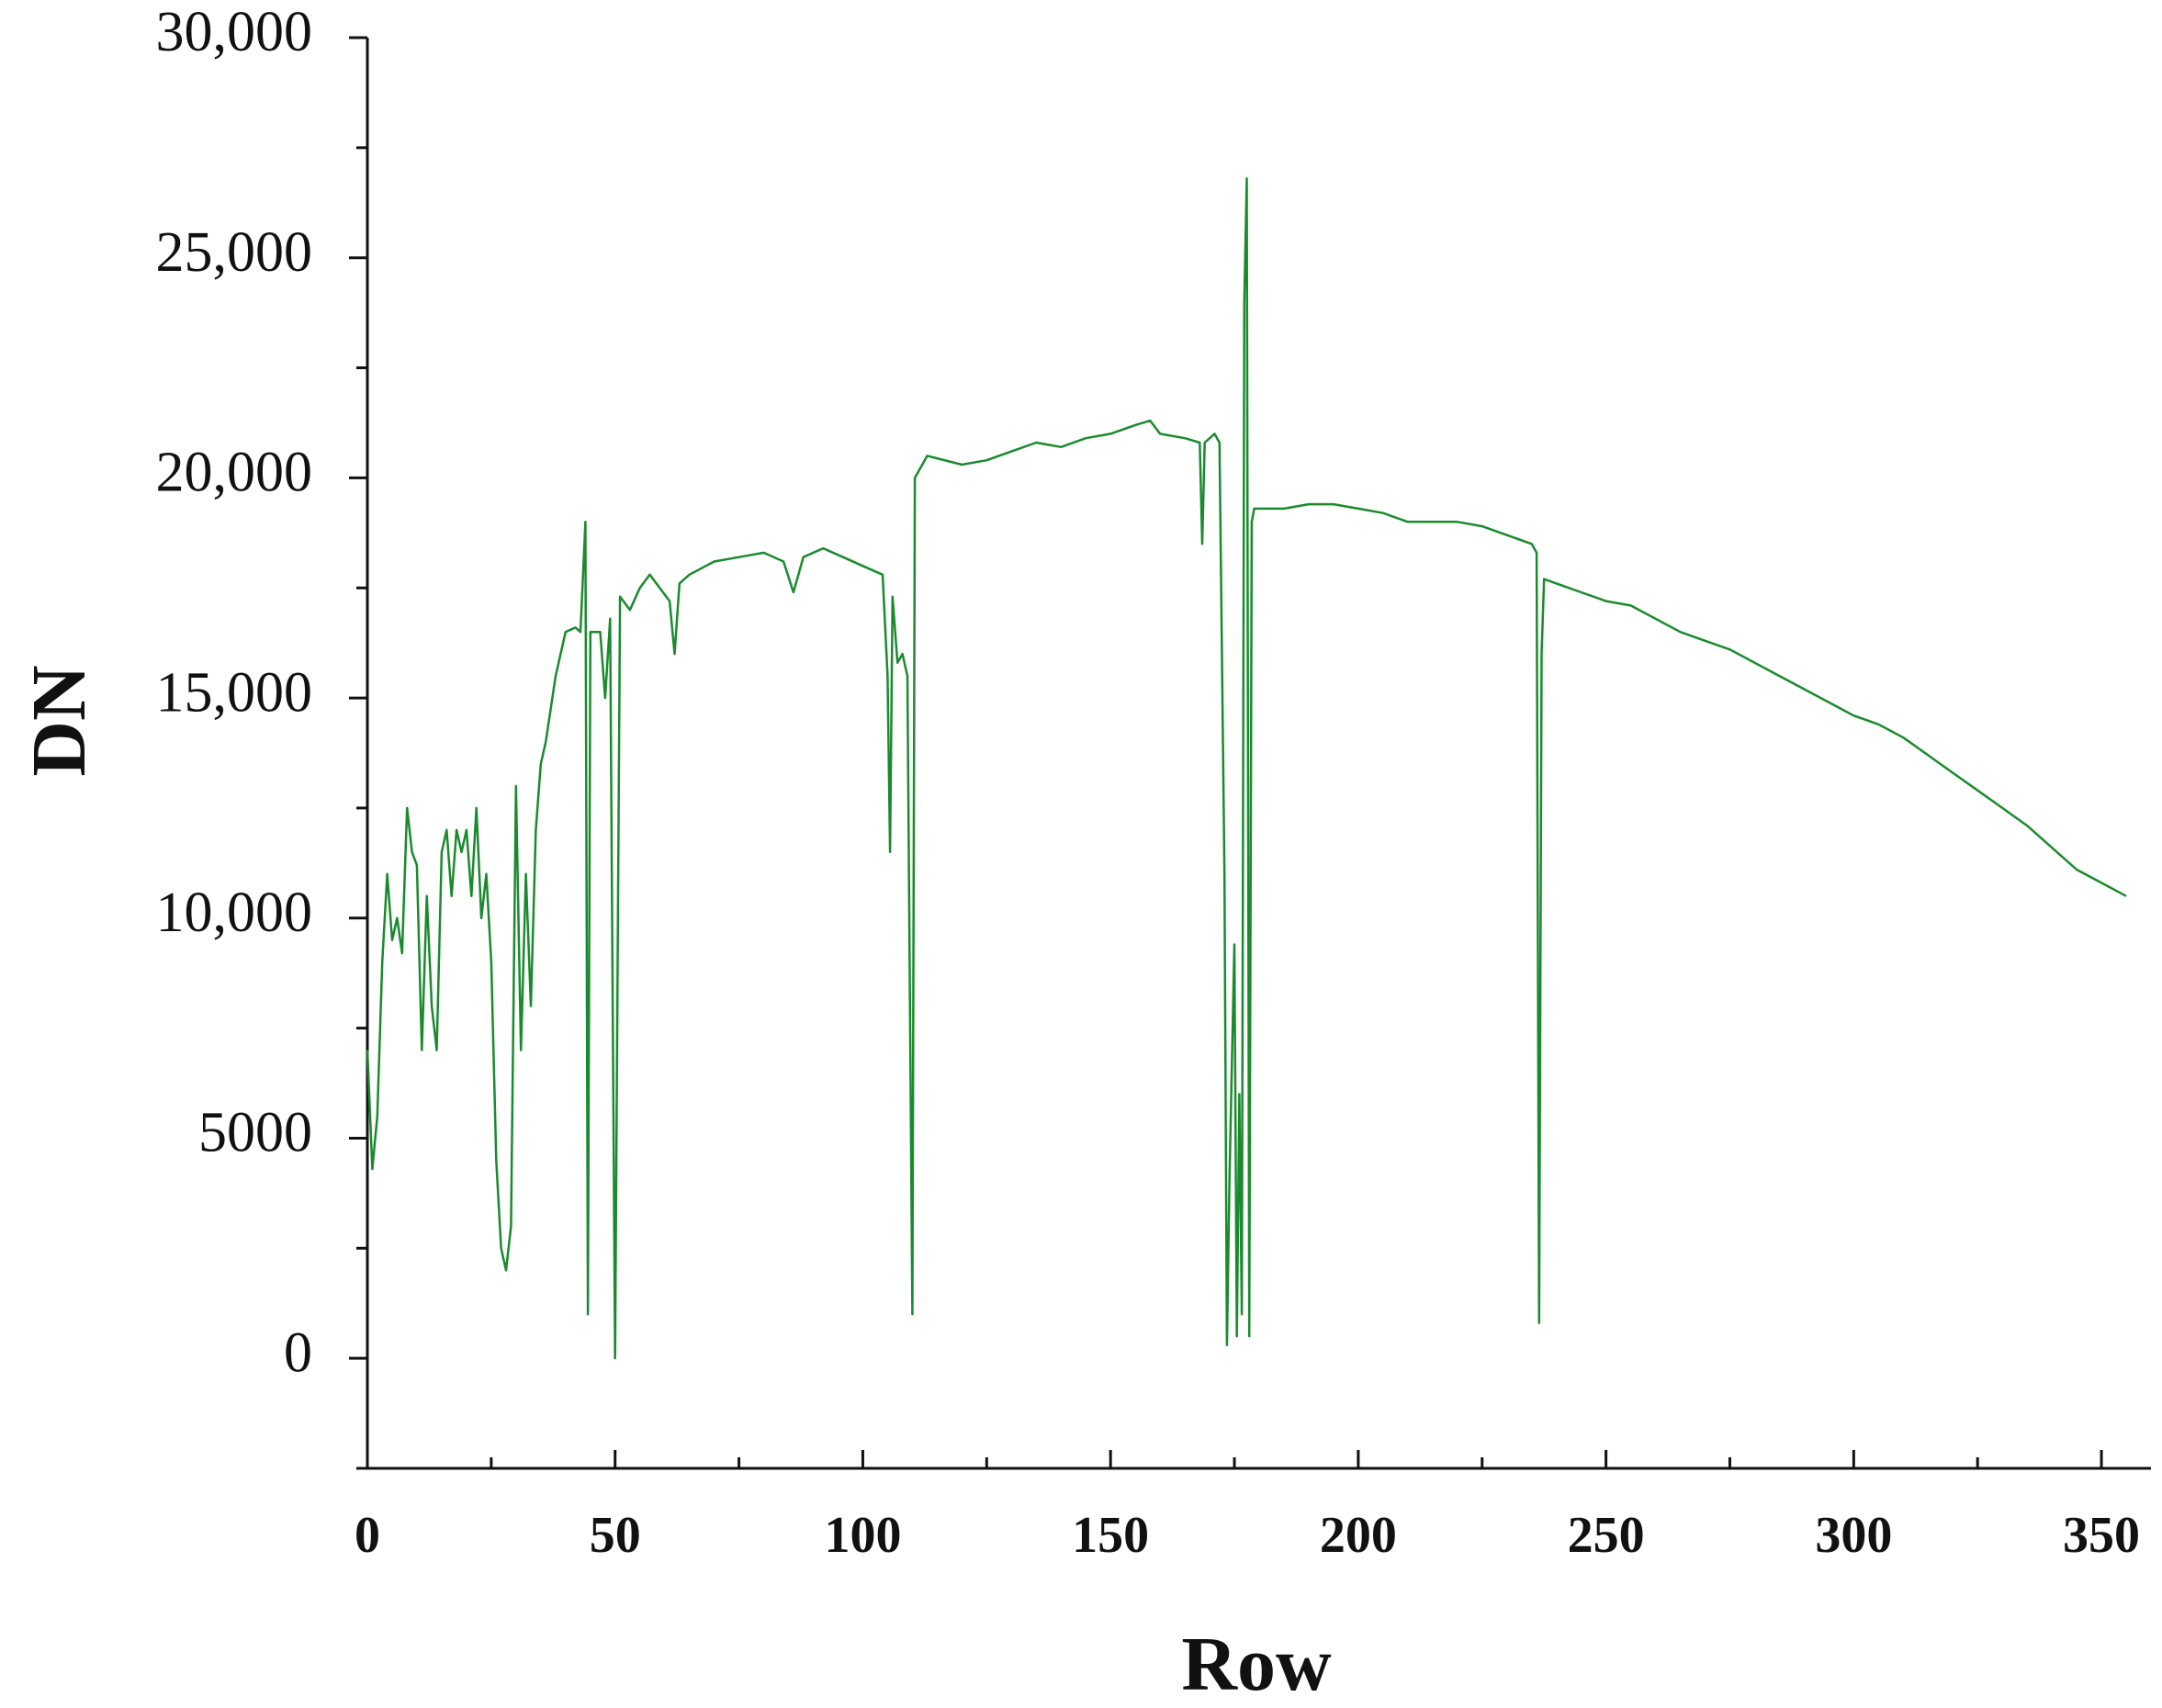  What do you see at coordinates (1606, 1536) in the screenshot?
I see `x-tick-label: 250` at bounding box center [1606, 1536].